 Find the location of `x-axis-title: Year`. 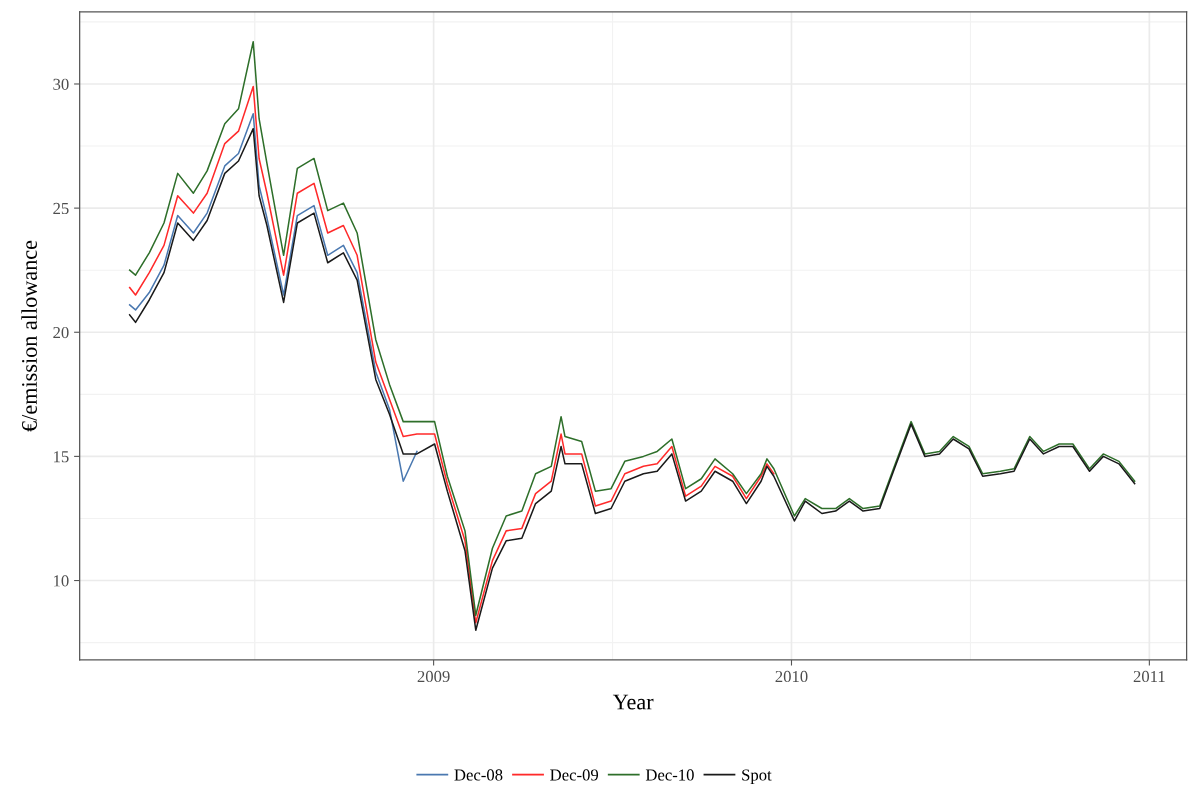

x-axis-title: Year is located at coordinates (633, 702).